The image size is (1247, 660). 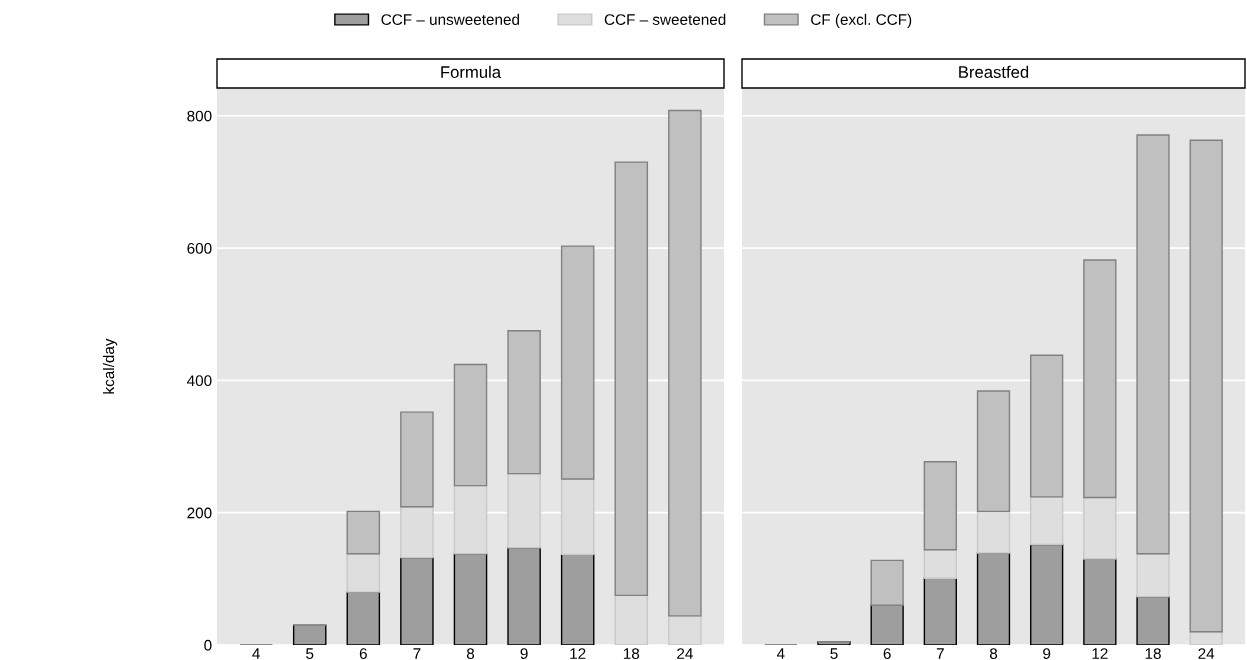 What do you see at coordinates (199, 116) in the screenshot?
I see `y-tick-label: 800` at bounding box center [199, 116].